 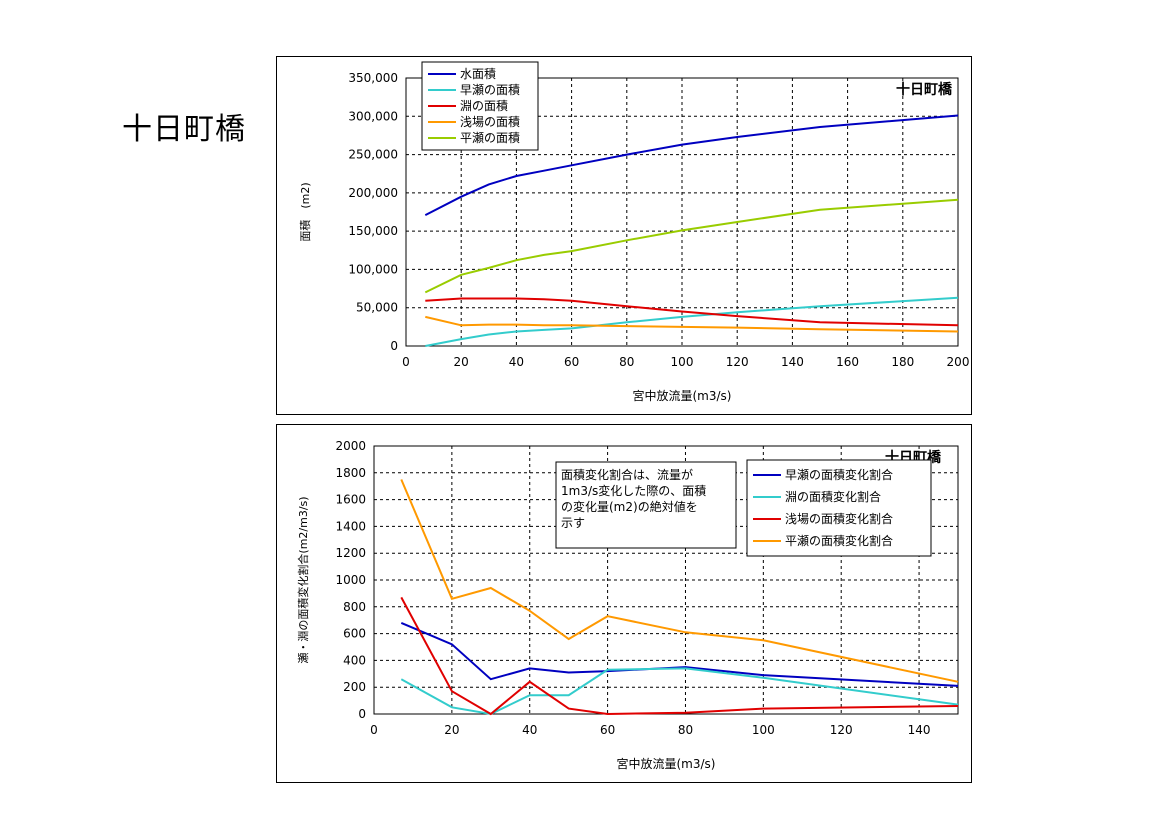 What do you see at coordinates (839, 518) in the screenshot?
I see `legend-label: 浅場の面積変化割合` at bounding box center [839, 518].